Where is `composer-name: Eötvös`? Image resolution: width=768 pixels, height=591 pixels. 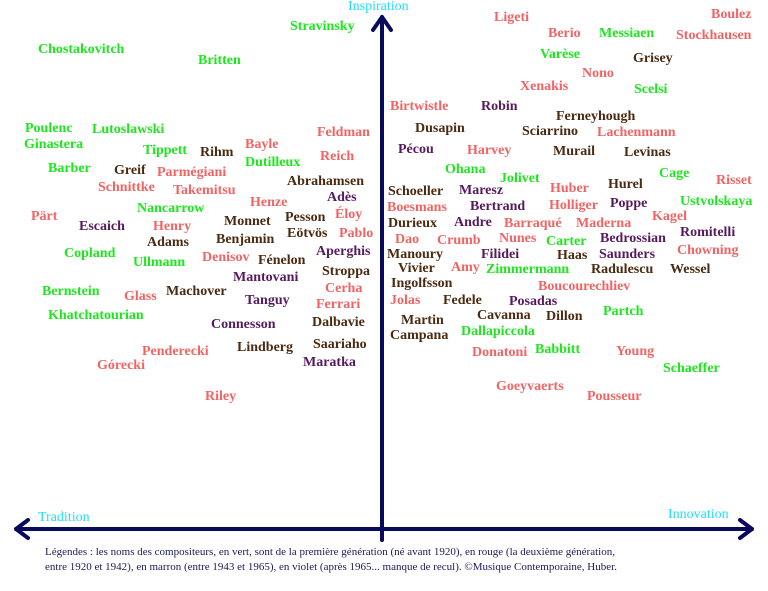 composer-name: Eötvös is located at coordinates (307, 233).